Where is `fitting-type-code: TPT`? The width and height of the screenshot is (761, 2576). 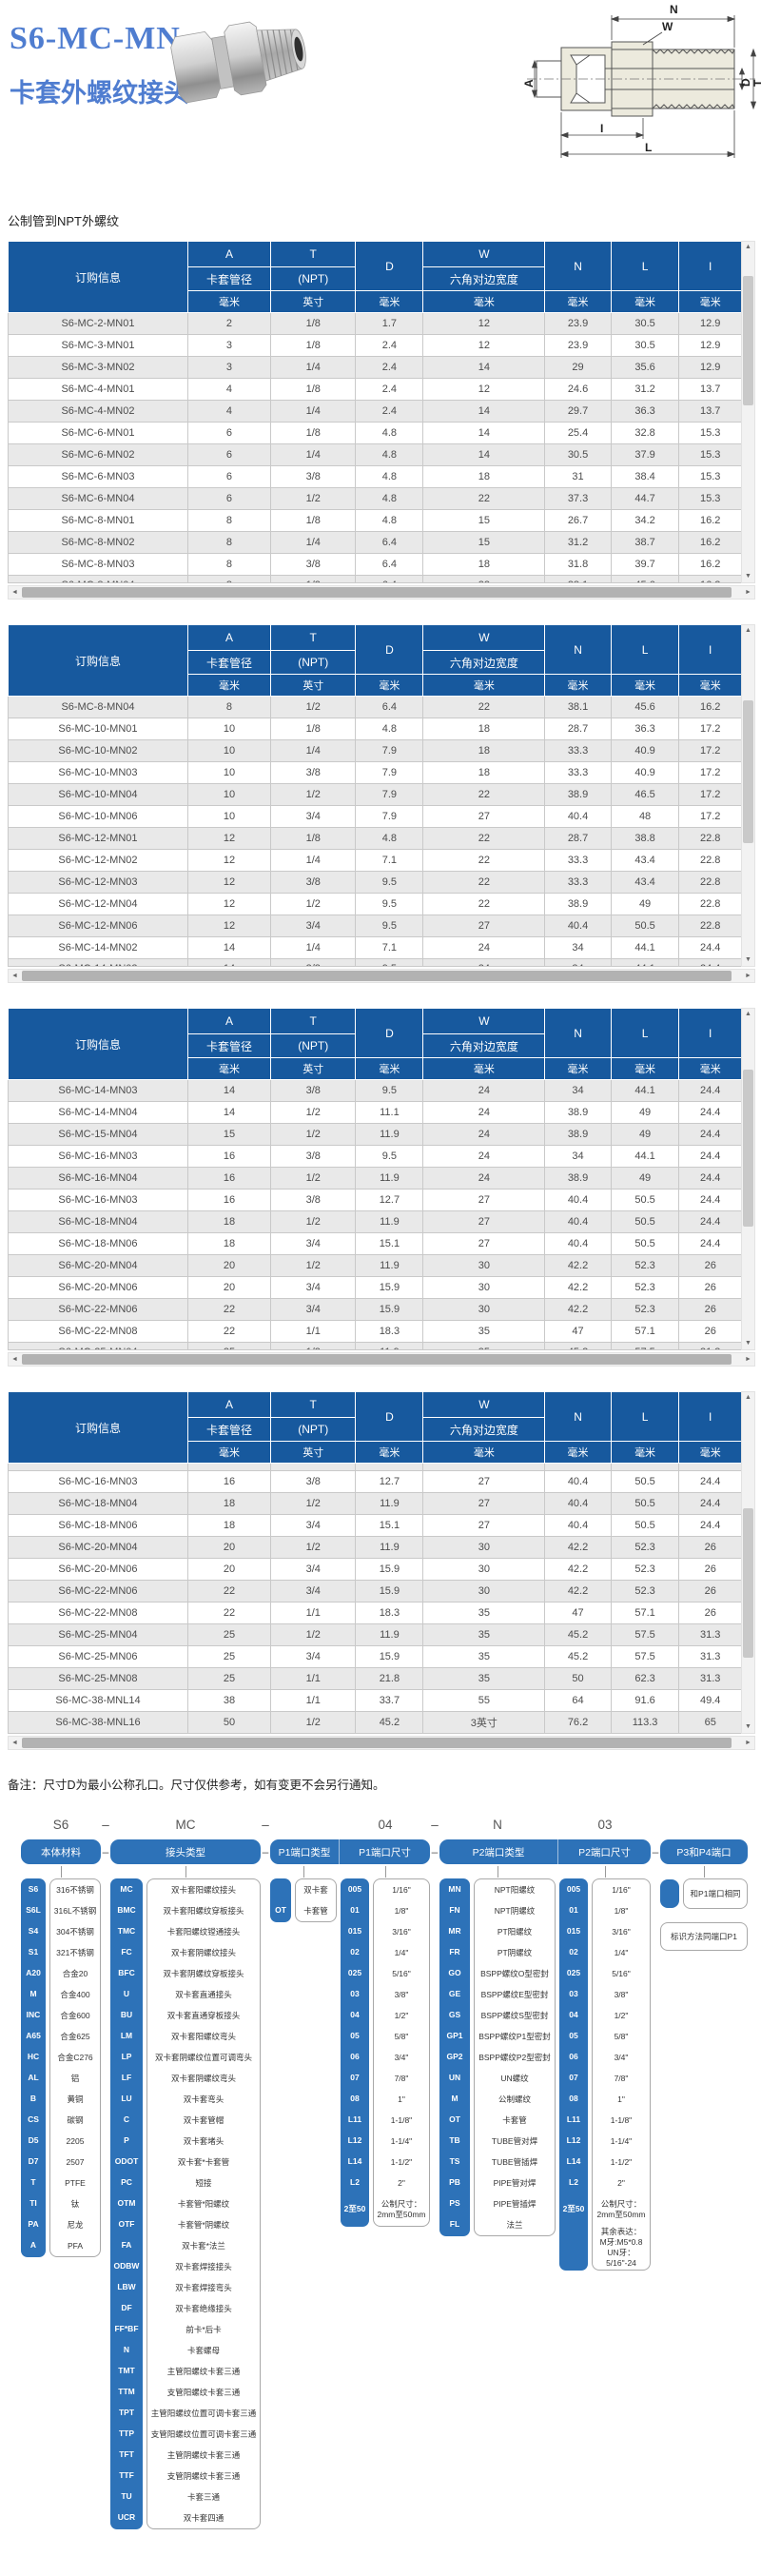 fitting-type-code: TPT is located at coordinates (126, 2412).